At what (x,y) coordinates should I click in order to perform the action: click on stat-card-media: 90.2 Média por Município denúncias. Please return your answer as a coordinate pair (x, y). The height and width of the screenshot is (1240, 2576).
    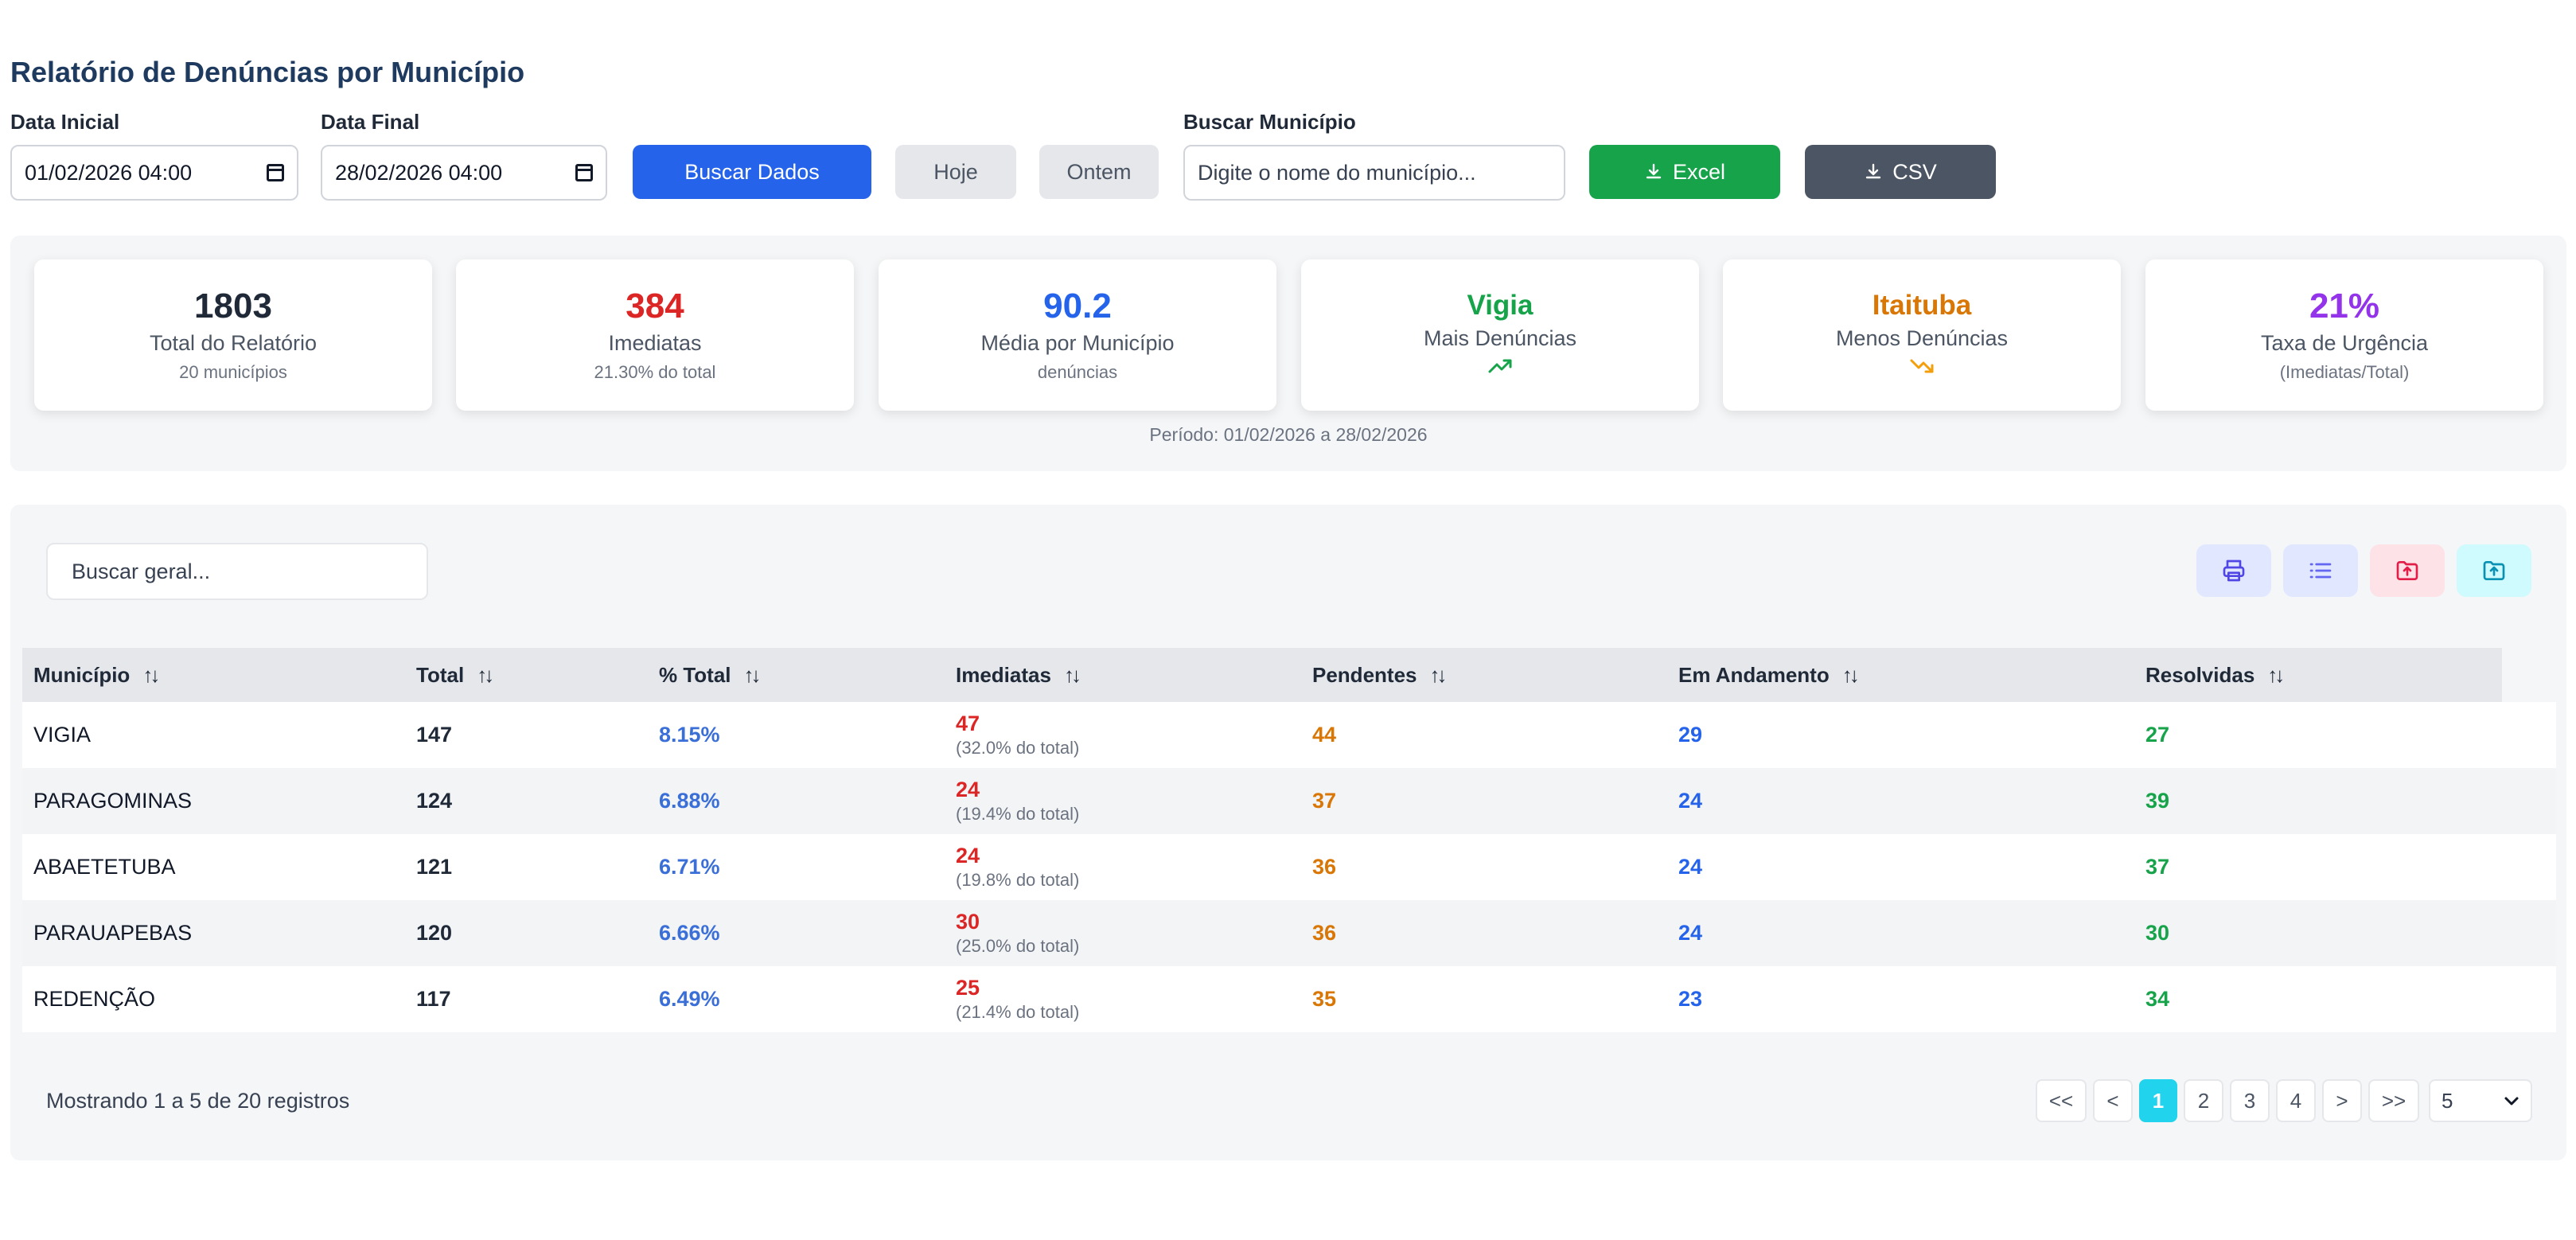
    Looking at the image, I should click on (1077, 335).